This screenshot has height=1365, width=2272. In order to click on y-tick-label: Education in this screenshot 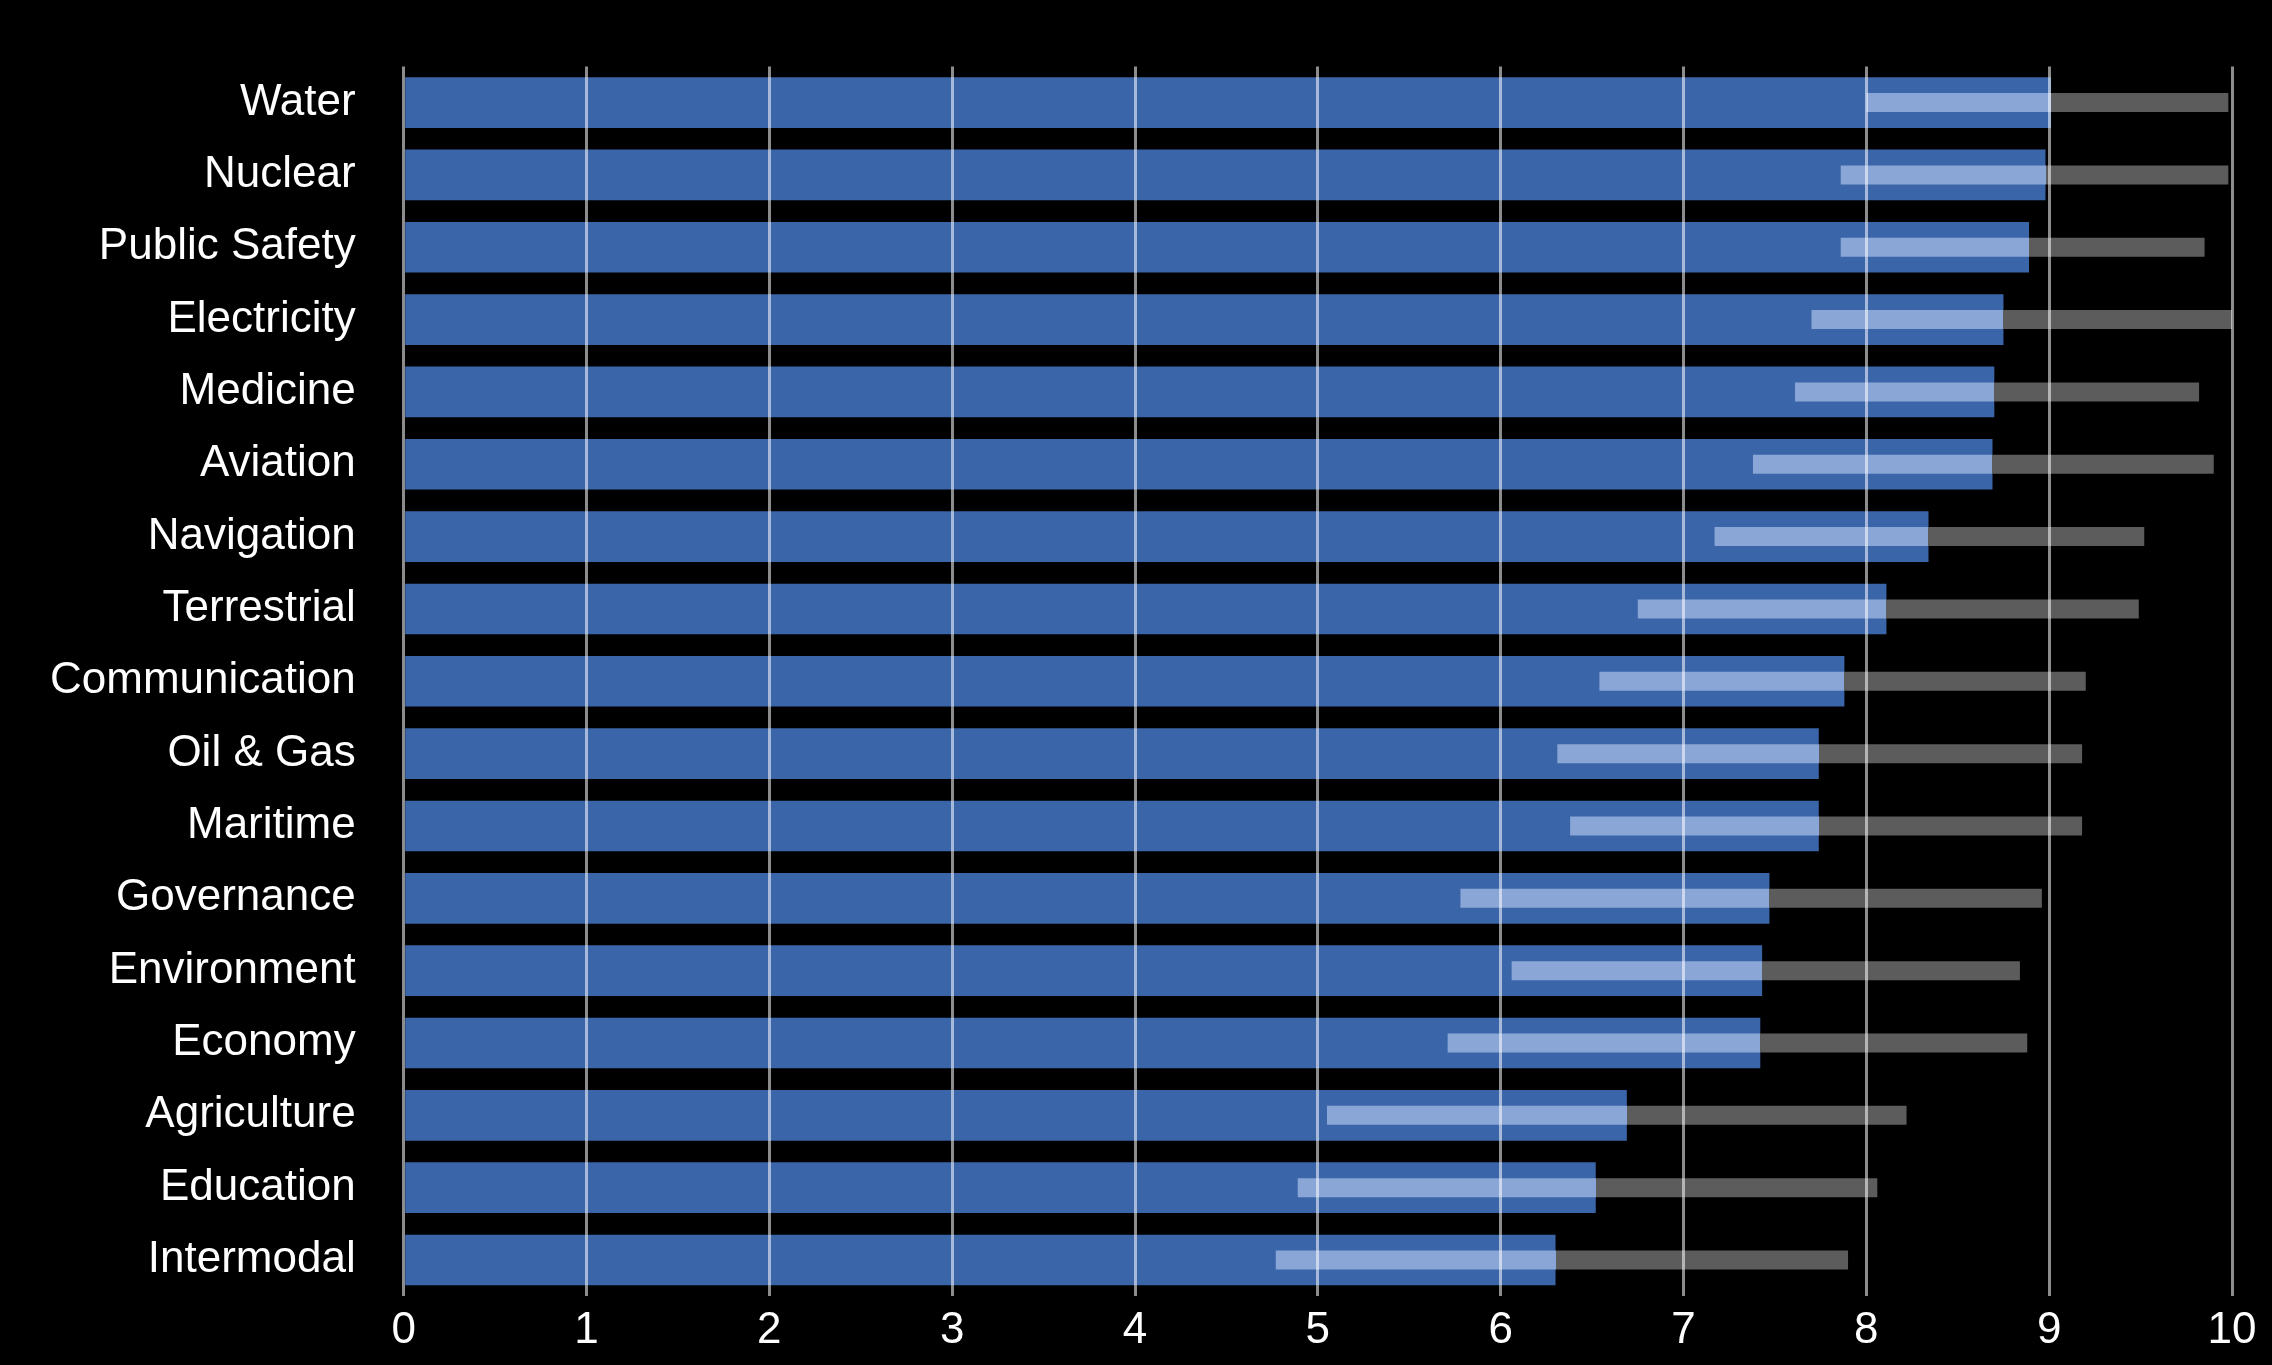, I will do `click(257, 1184)`.